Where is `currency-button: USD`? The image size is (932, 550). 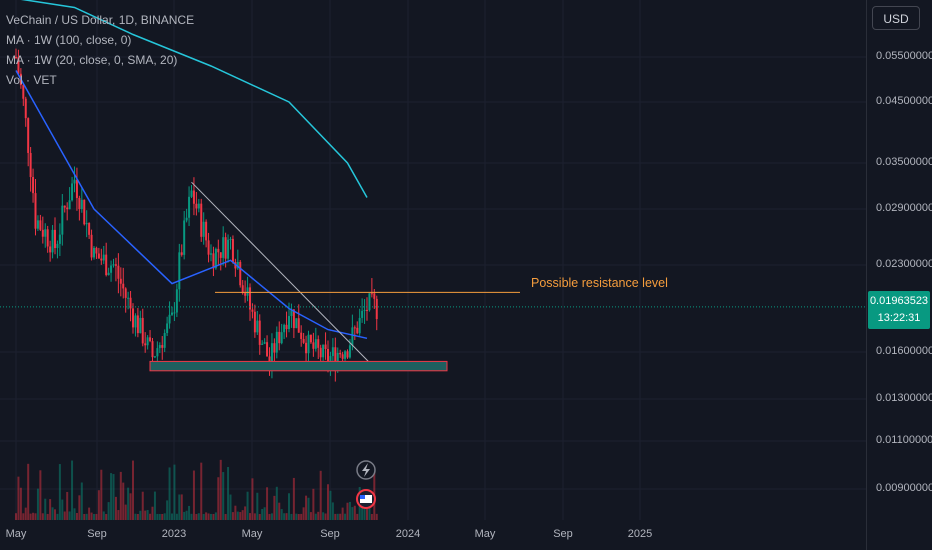 currency-button: USD is located at coordinates (896, 18).